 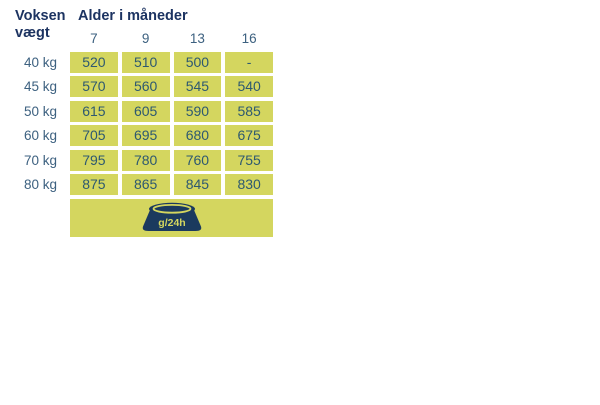 I want to click on table-cell: 845, so click(x=197, y=184).